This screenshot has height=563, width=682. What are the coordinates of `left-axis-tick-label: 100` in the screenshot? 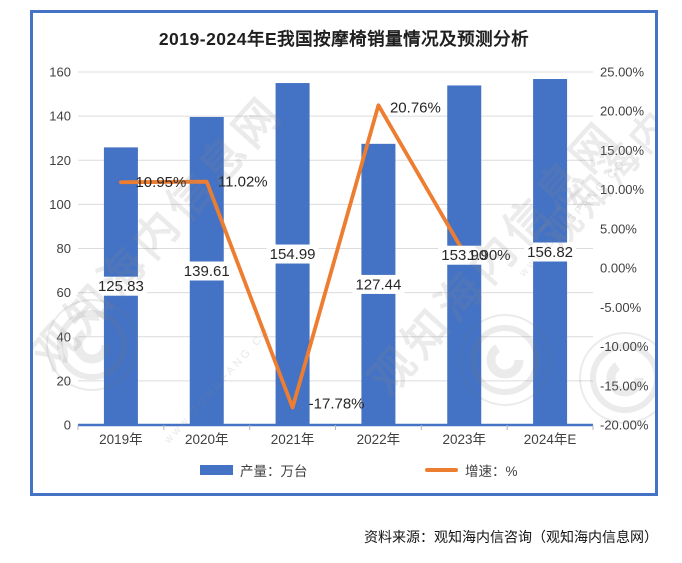 It's located at (60, 204).